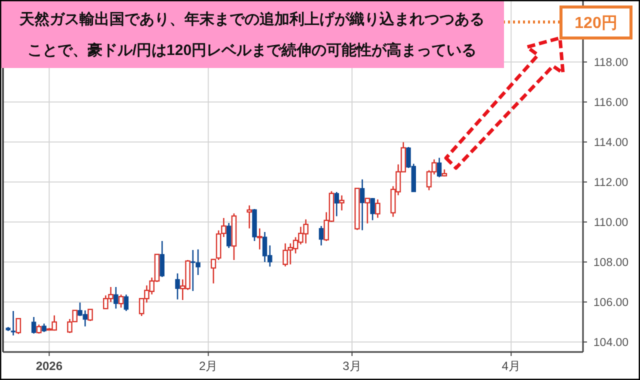  I want to click on ref-line-label: 120円, so click(596, 23).